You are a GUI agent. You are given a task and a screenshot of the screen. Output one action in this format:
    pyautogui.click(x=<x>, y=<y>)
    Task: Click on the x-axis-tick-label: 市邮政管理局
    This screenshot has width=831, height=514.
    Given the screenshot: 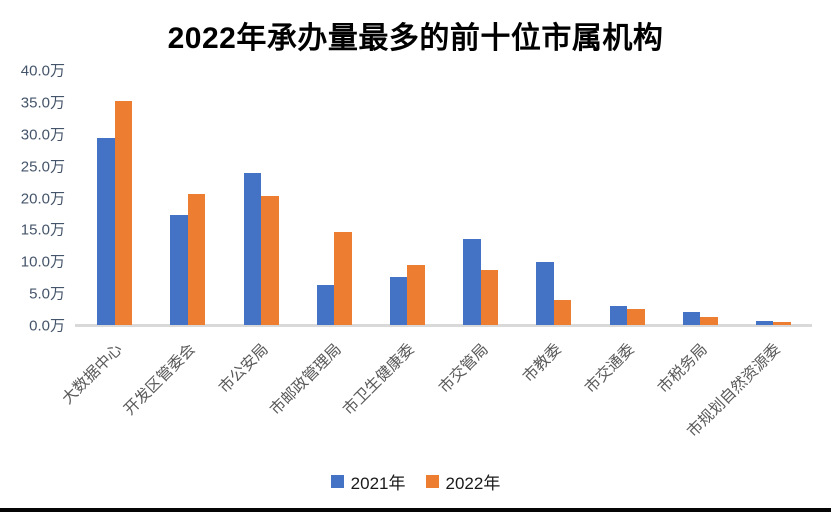 What is the action you would take?
    pyautogui.click(x=306, y=379)
    